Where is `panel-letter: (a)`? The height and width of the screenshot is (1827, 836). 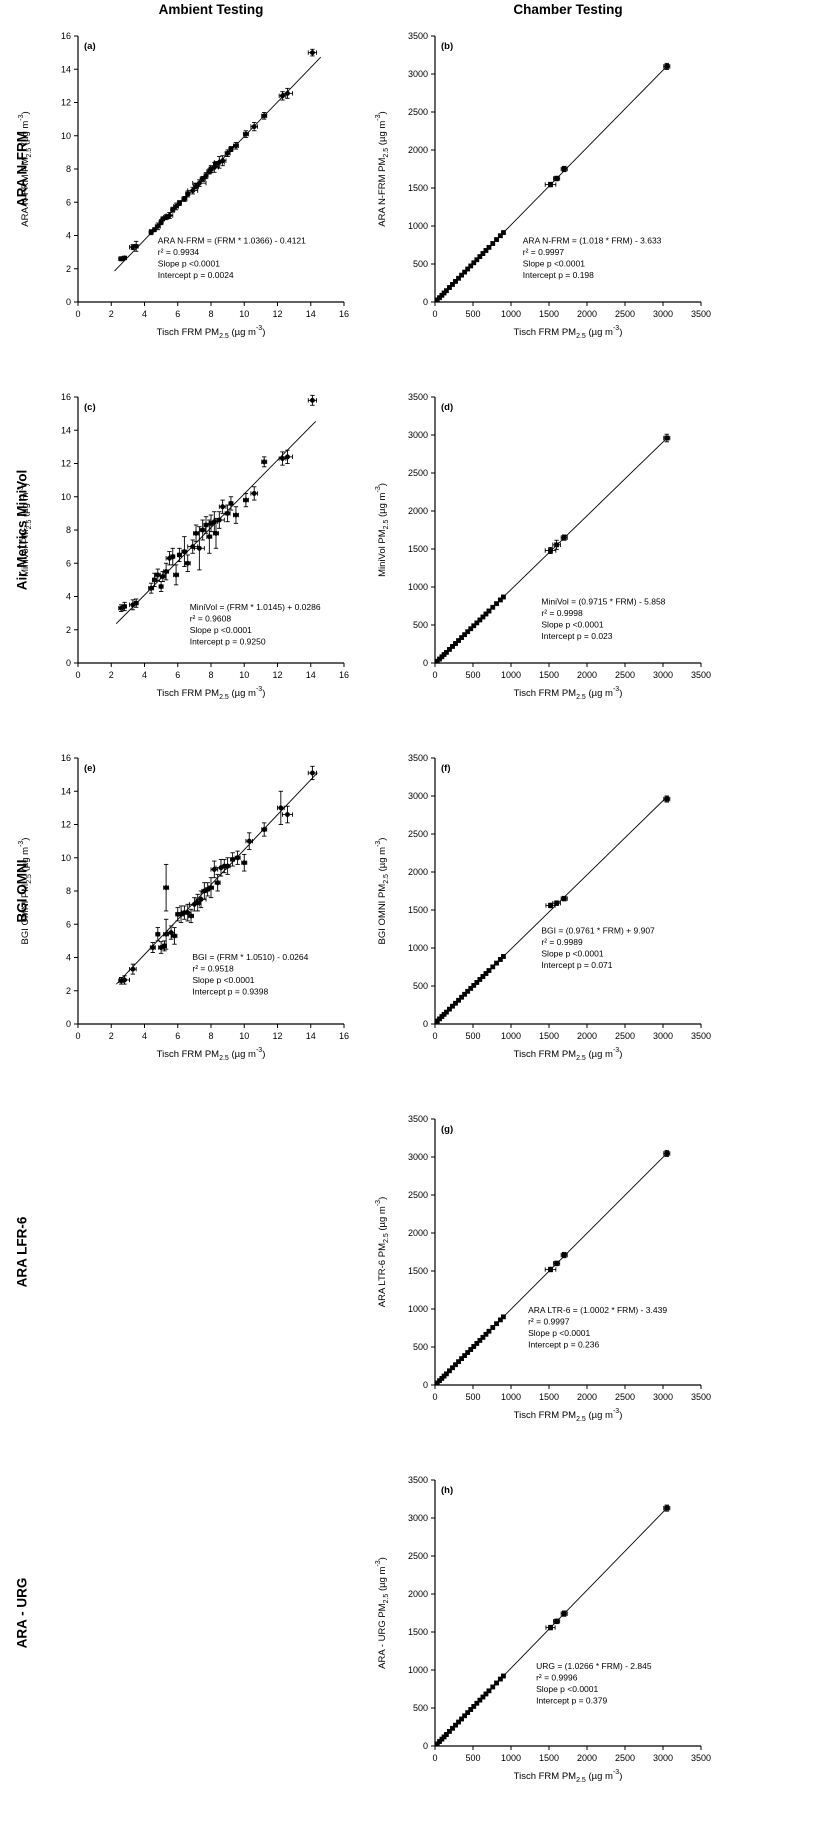
panel-letter: (a) is located at coordinates (90, 46).